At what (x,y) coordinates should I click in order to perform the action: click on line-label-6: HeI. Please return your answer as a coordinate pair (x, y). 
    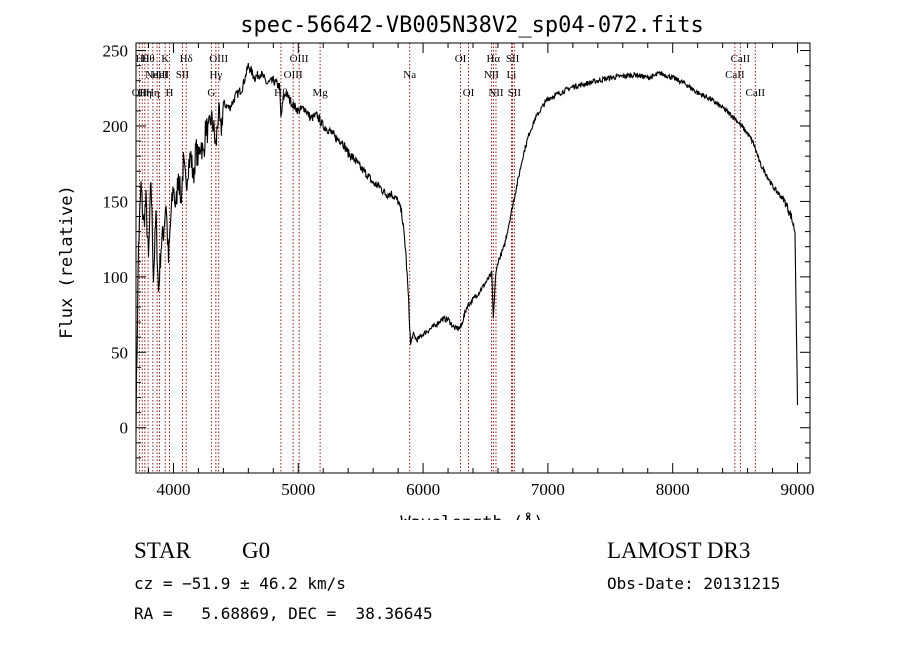
    Looking at the image, I should click on (159, 75).